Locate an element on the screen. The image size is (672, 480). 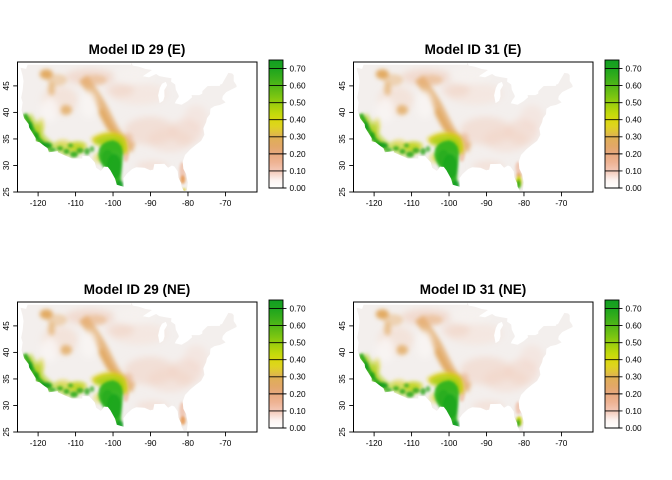
panel-title: Model ID 29 (E) is located at coordinates (137, 49).